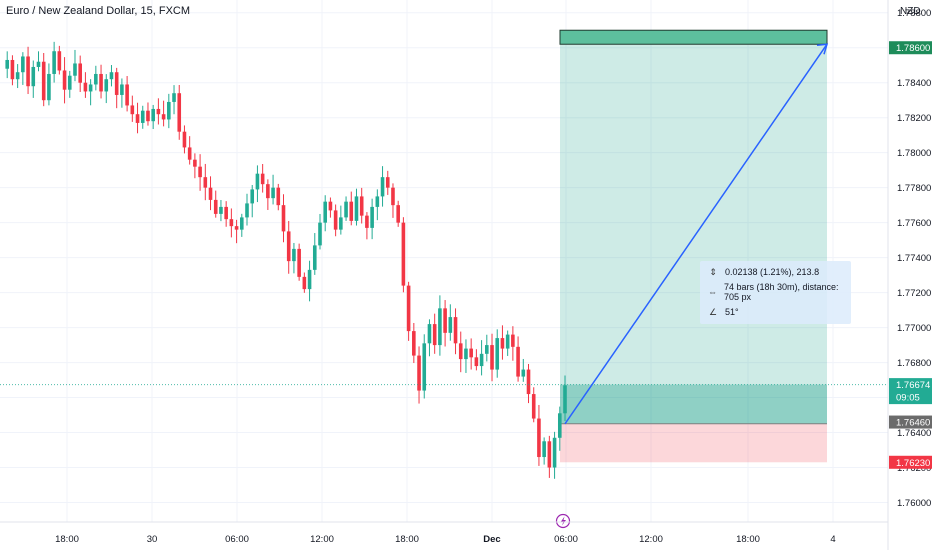 The width and height of the screenshot is (932, 555). What do you see at coordinates (152, 539) in the screenshot?
I see `x-tick-label: 30` at bounding box center [152, 539].